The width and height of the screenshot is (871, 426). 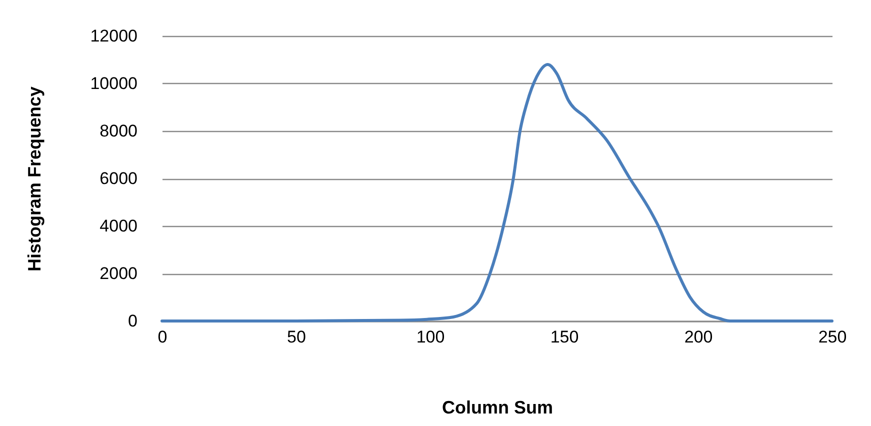 I want to click on y-tick-label: 4000, so click(x=119, y=226).